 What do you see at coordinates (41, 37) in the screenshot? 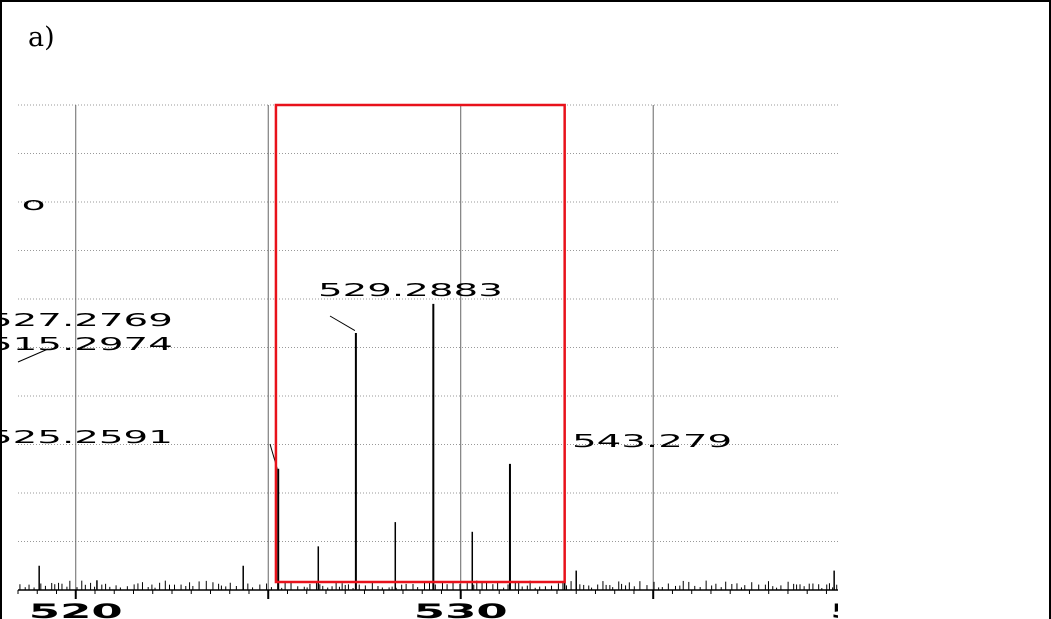
I see `panel-label: a)` at bounding box center [41, 37].